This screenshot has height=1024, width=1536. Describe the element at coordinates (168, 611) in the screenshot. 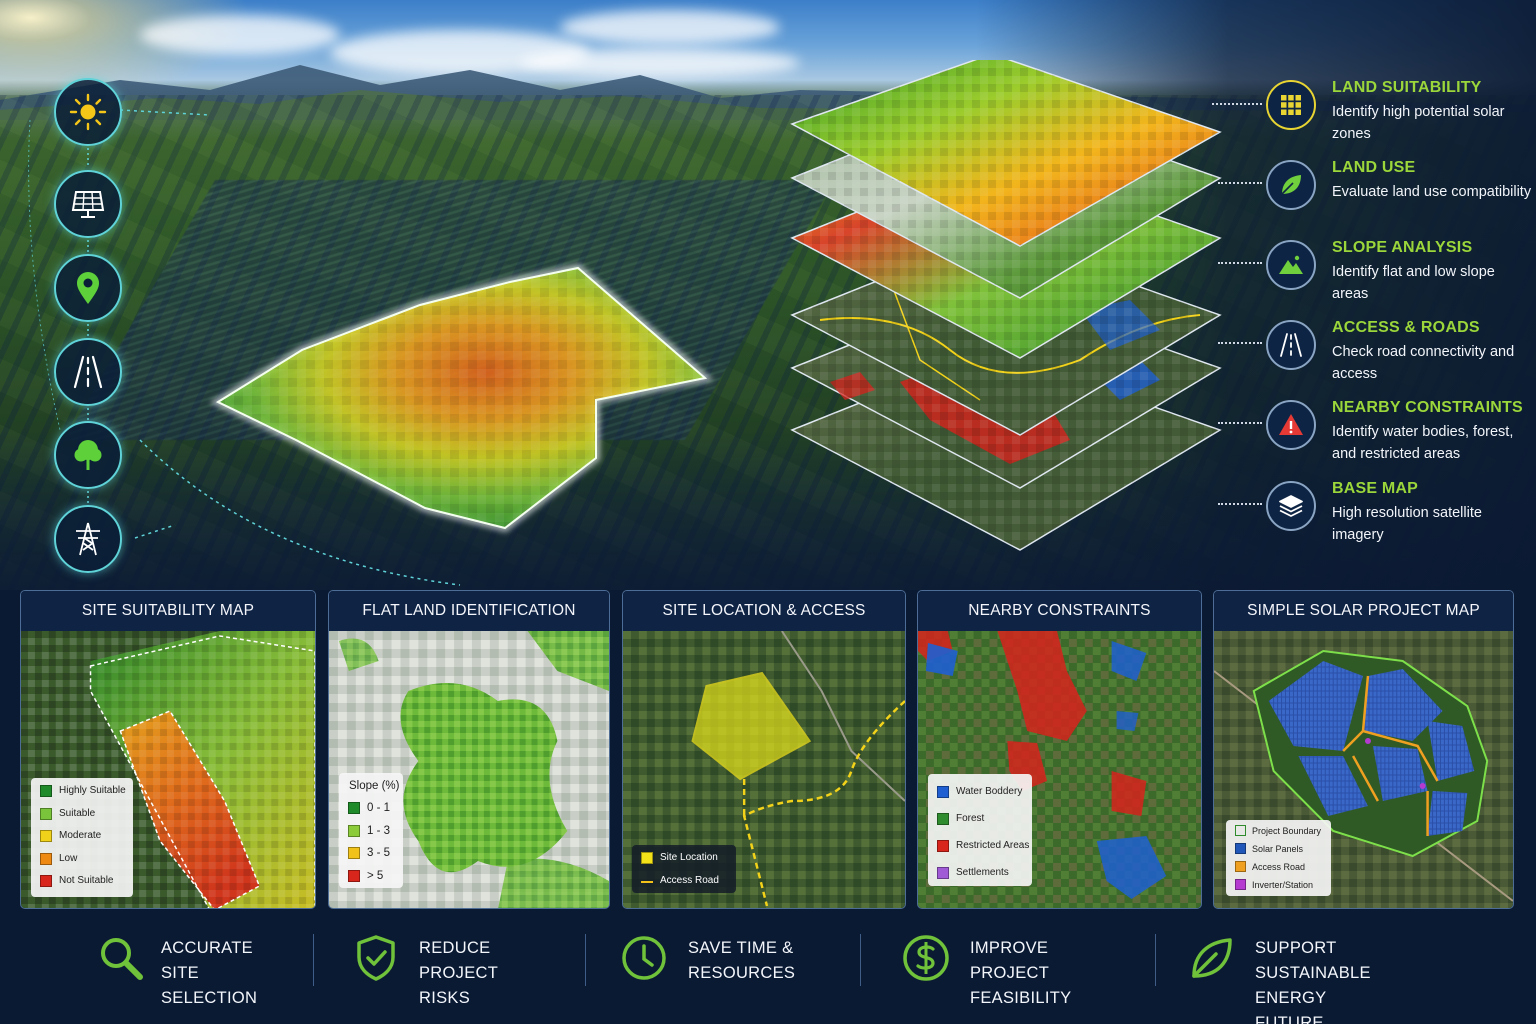

I see `panel-title: SITE SUITABILITY MAP` at that location.